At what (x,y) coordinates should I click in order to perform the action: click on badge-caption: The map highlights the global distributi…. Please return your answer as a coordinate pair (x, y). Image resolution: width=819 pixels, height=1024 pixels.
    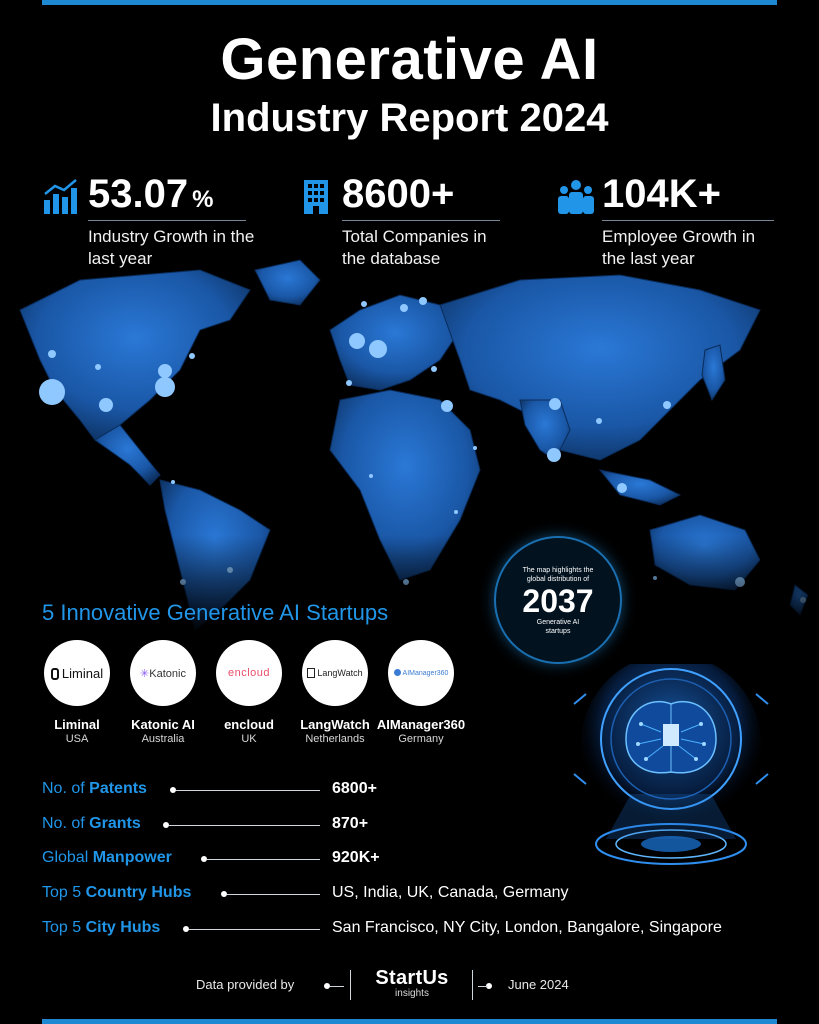
    Looking at the image, I should click on (558, 575).